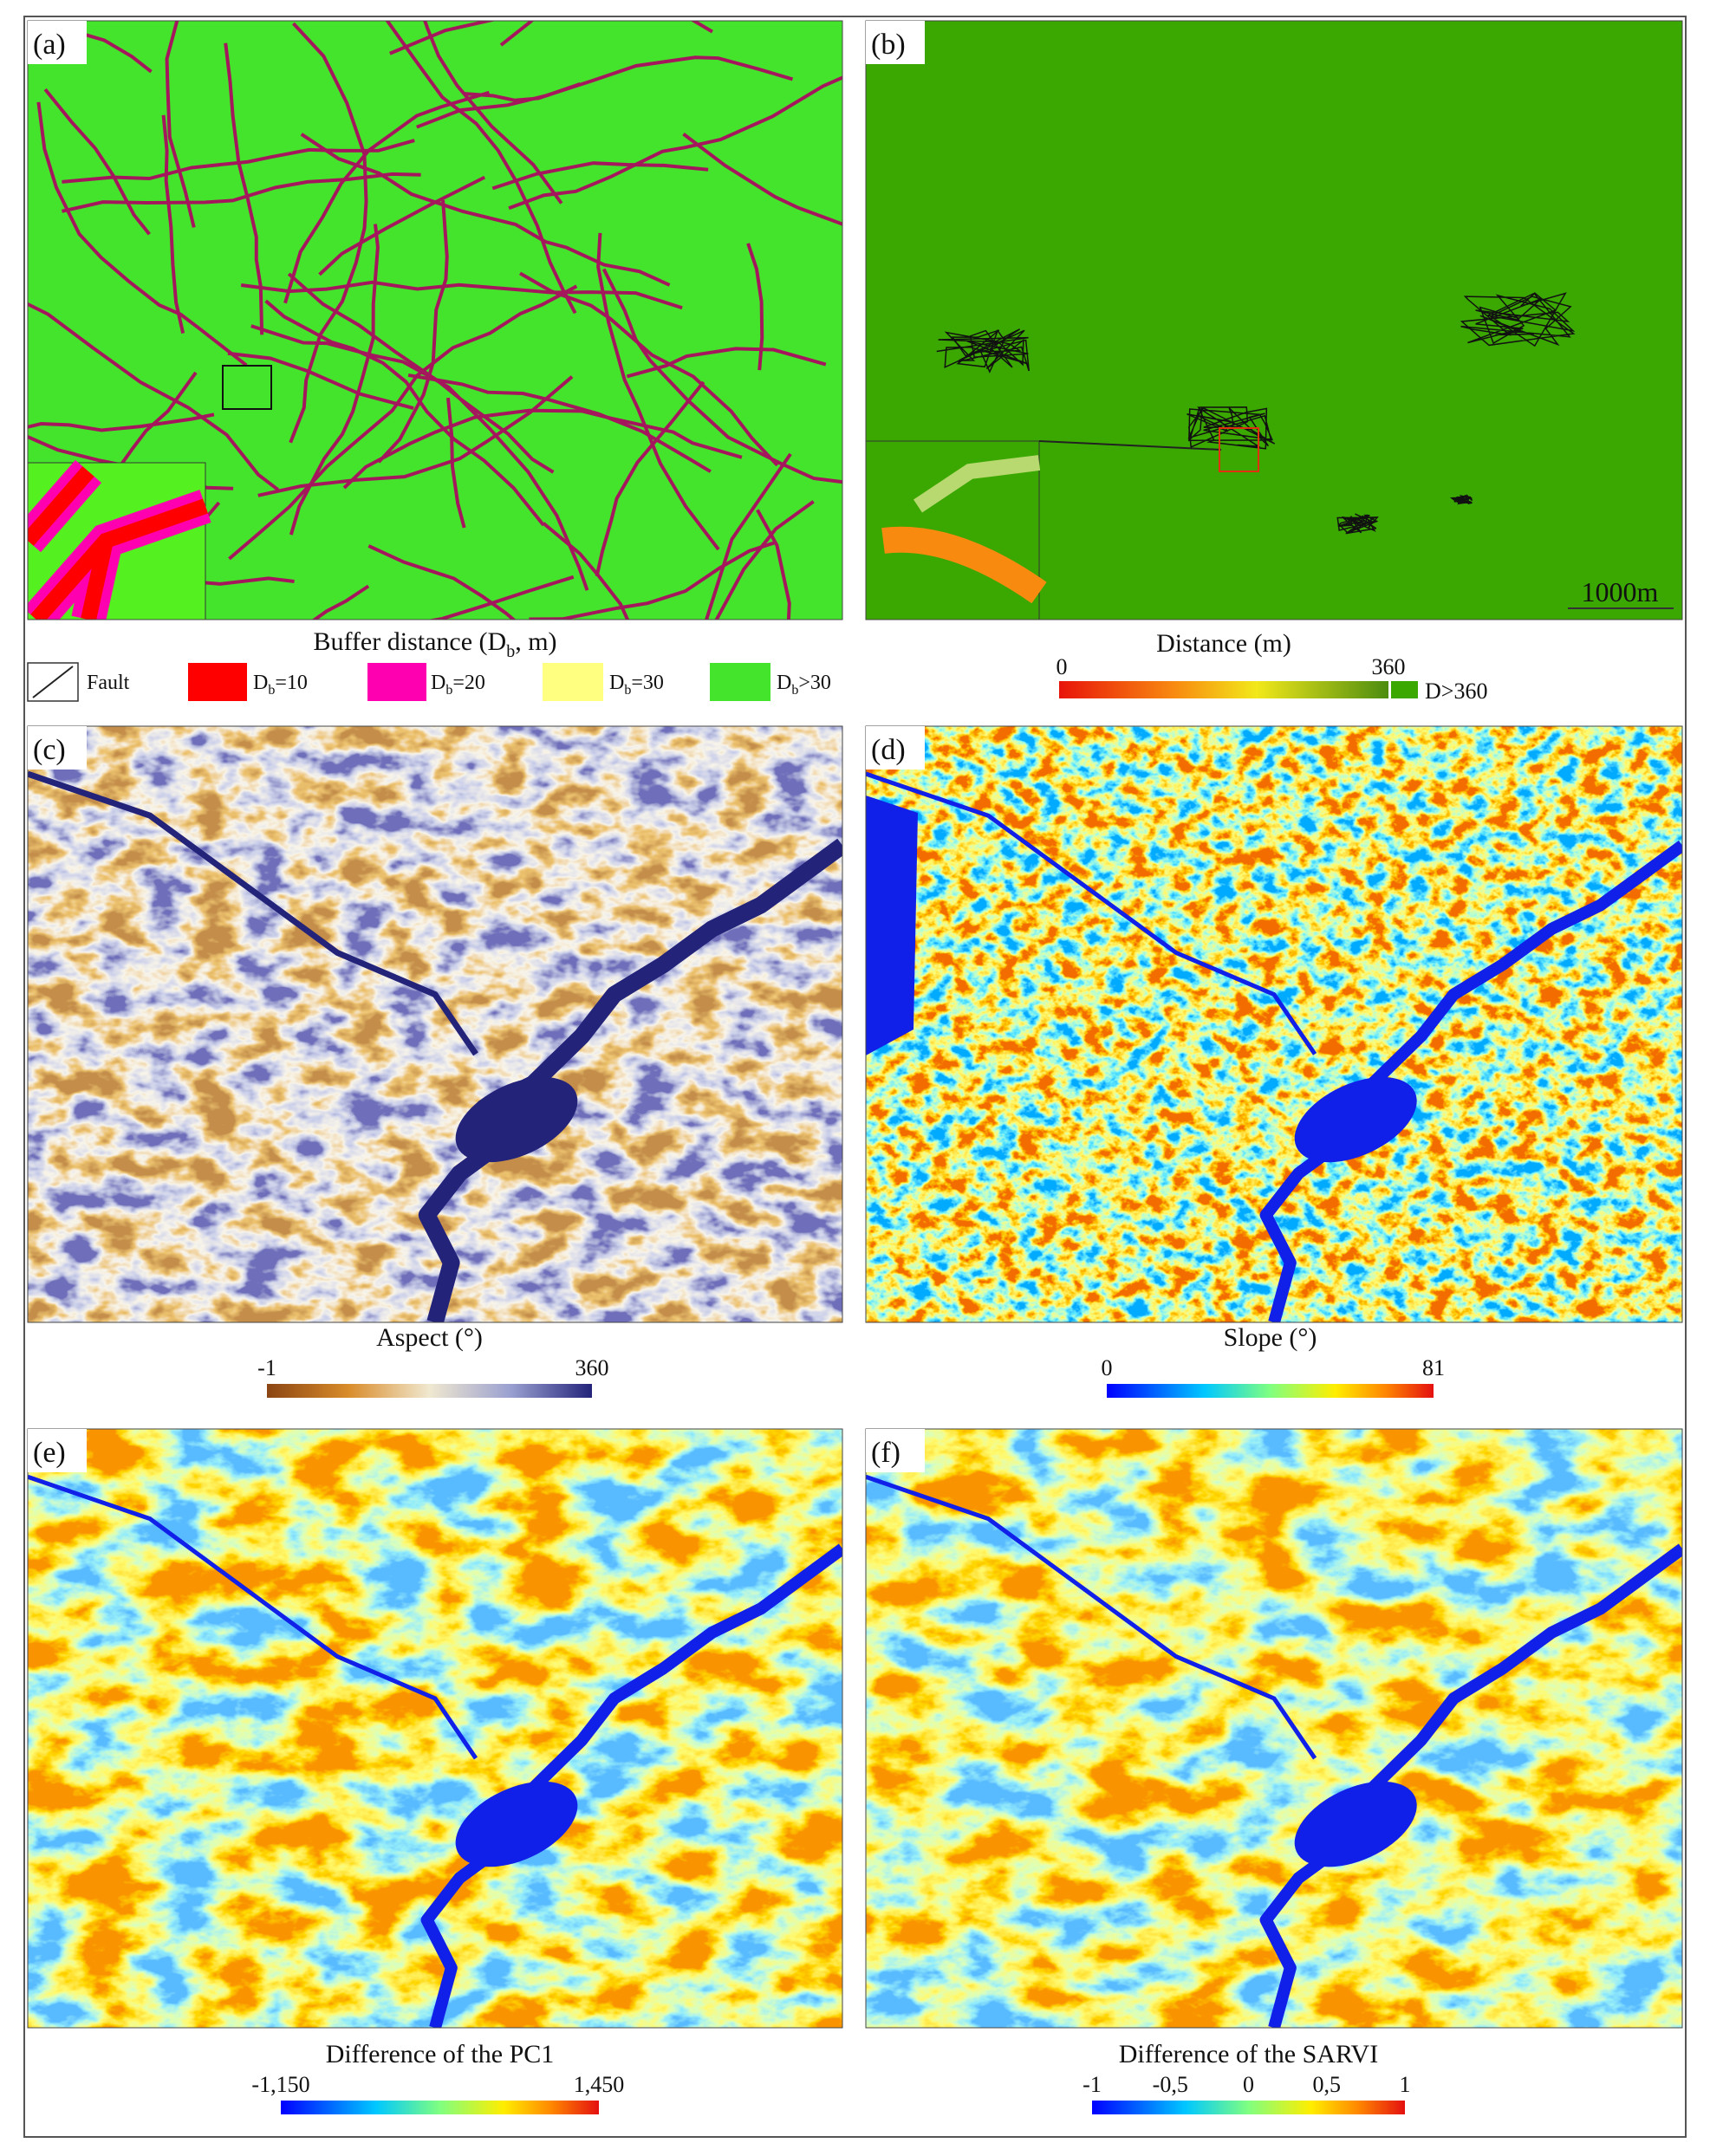  Describe the element at coordinates (536, 641) in the screenshot. I see `title-tail: , m)` at that location.